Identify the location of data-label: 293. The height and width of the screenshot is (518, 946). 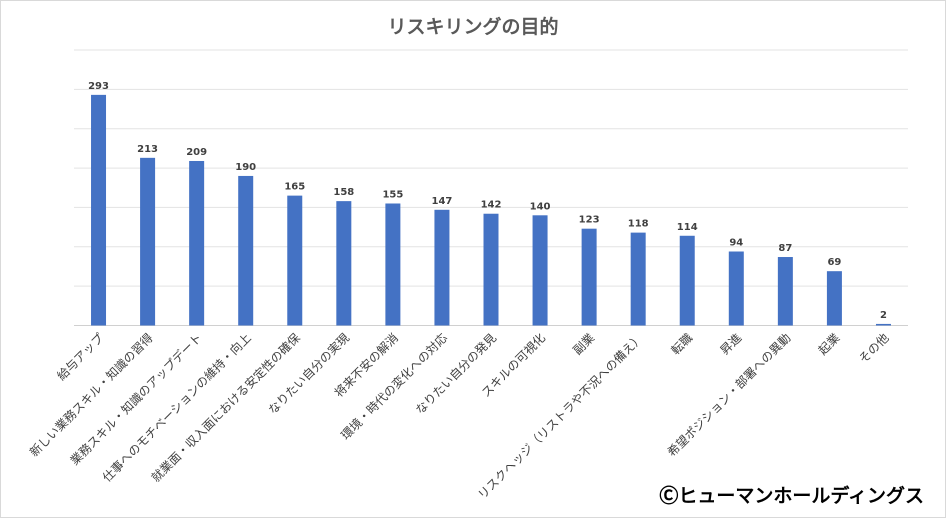
(98, 86).